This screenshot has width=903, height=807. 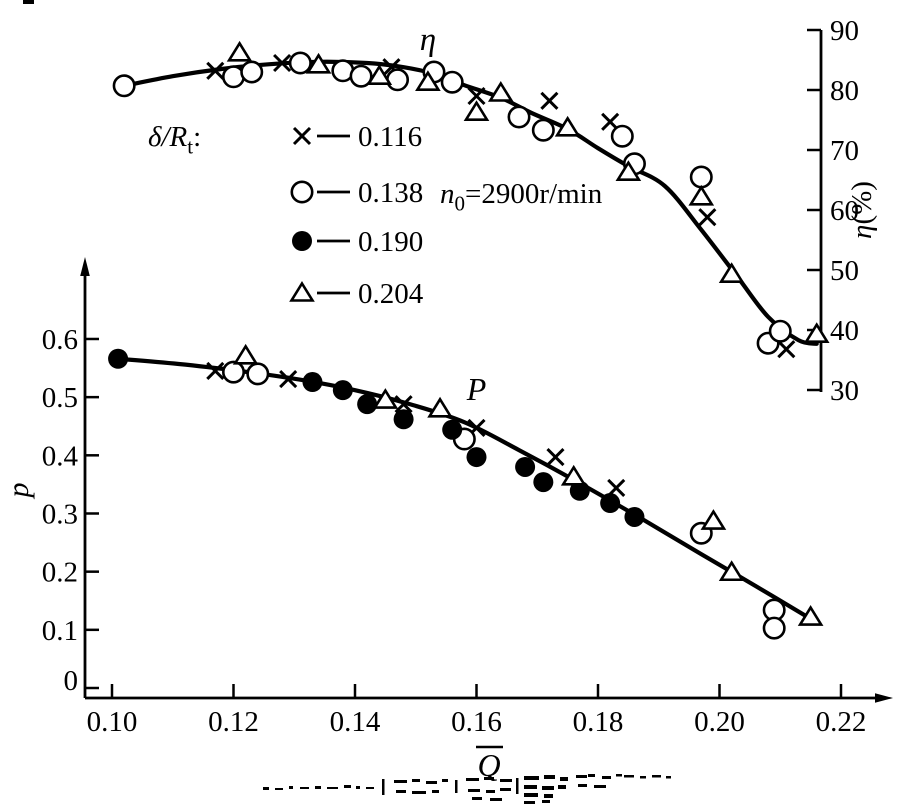 I want to click on legend: δ/Rt: 0.116 0.138 0.190 0.204, so click(x=286, y=215).